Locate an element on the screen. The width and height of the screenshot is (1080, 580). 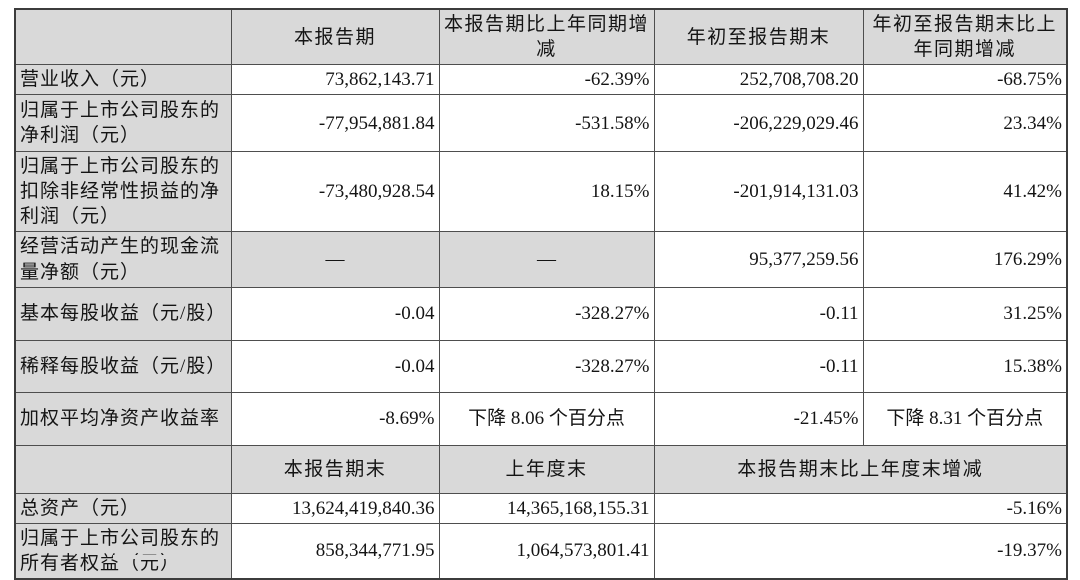
cell-value: -201,914,131.03 is located at coordinates (758, 192).